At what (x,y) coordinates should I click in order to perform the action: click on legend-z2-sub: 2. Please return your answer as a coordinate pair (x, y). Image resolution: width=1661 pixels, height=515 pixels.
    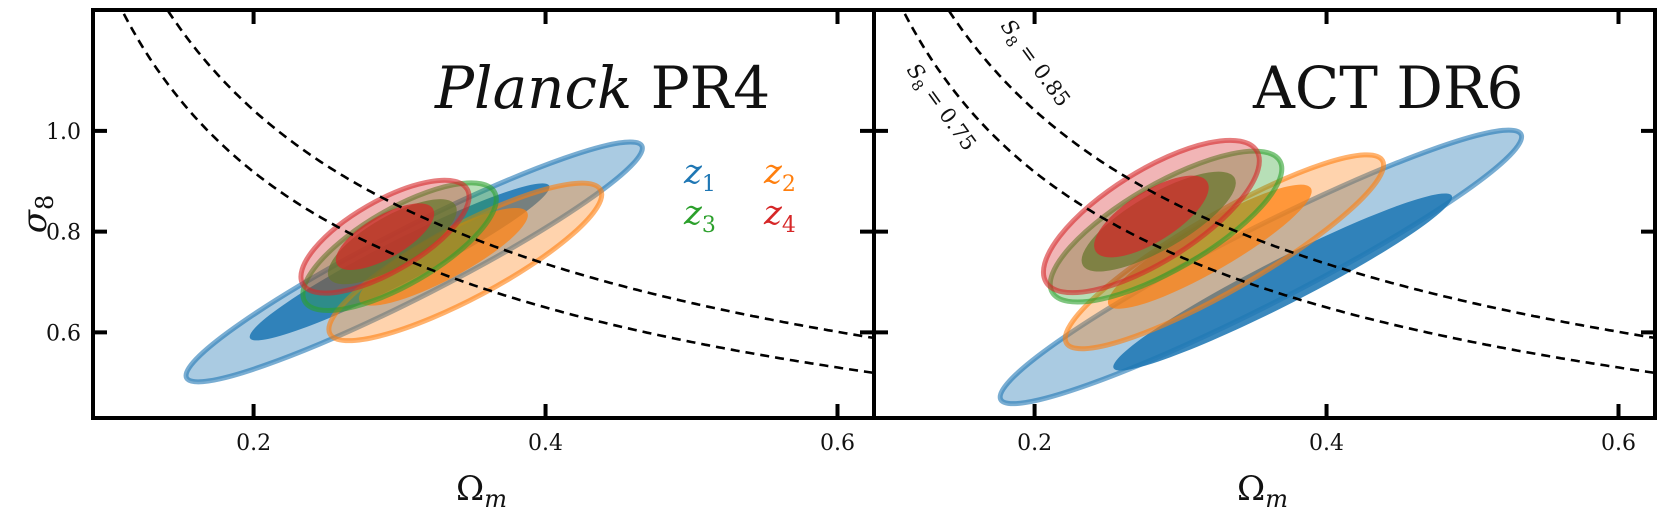
    Looking at the image, I should click on (789, 184).